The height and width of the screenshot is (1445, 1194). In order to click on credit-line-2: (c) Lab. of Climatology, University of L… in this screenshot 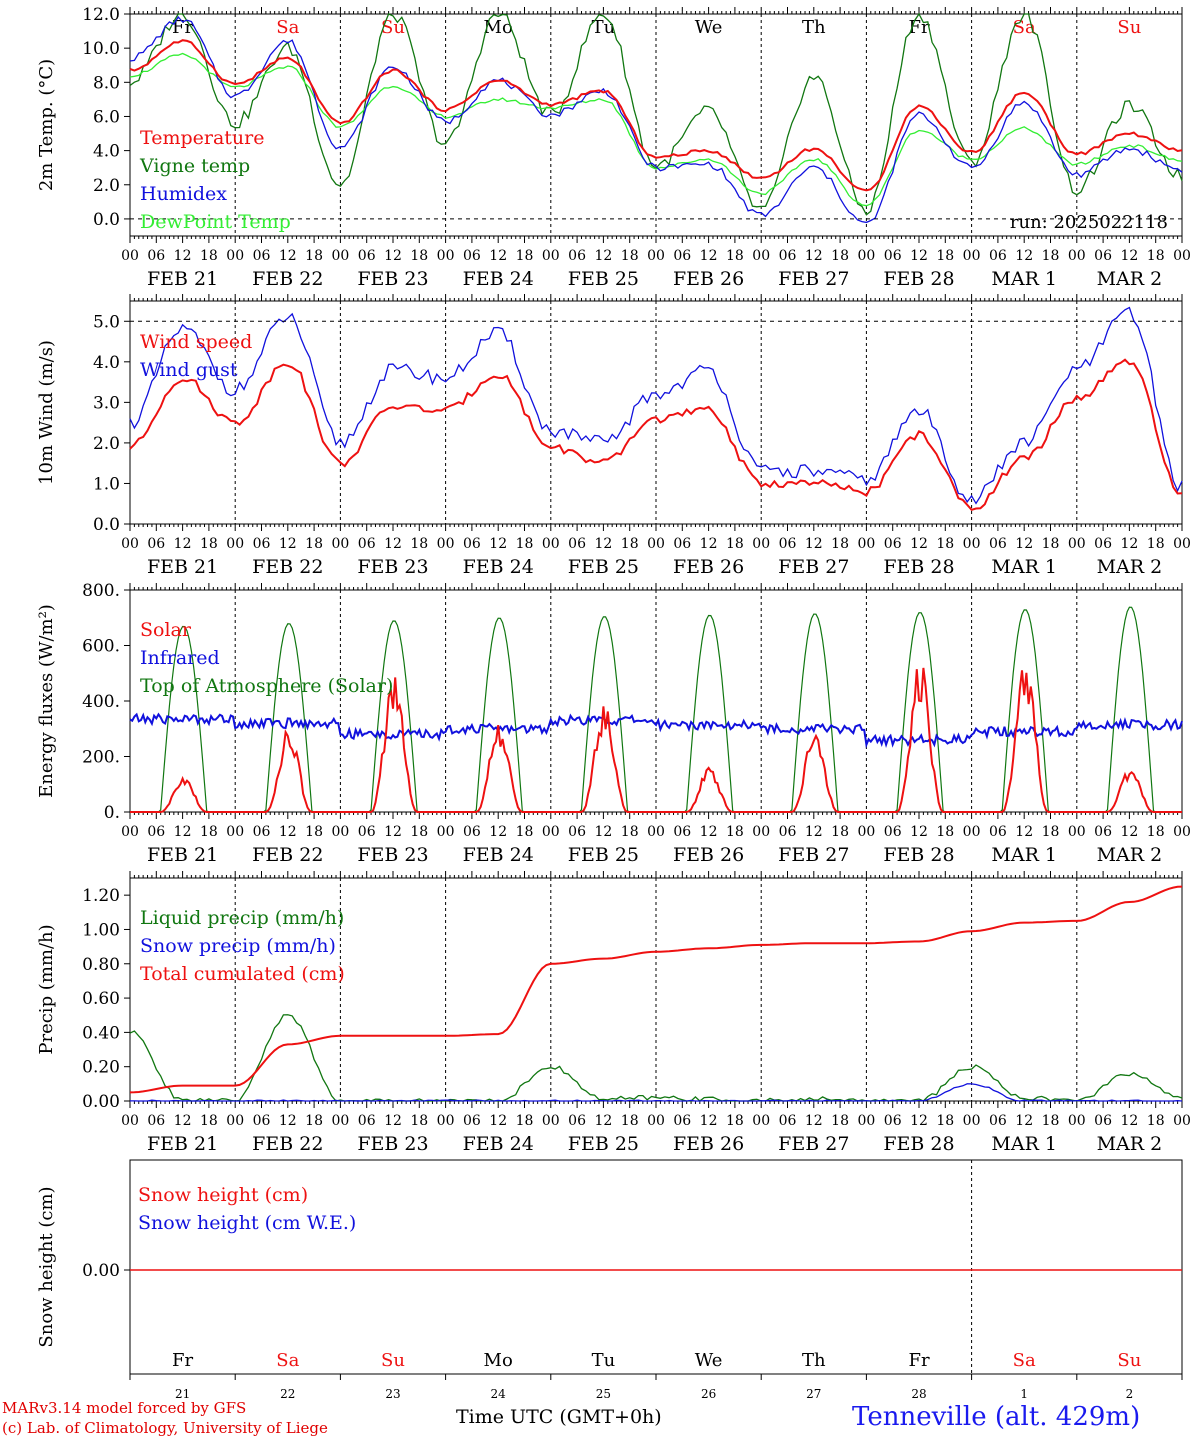, I will do `click(165, 1428)`.